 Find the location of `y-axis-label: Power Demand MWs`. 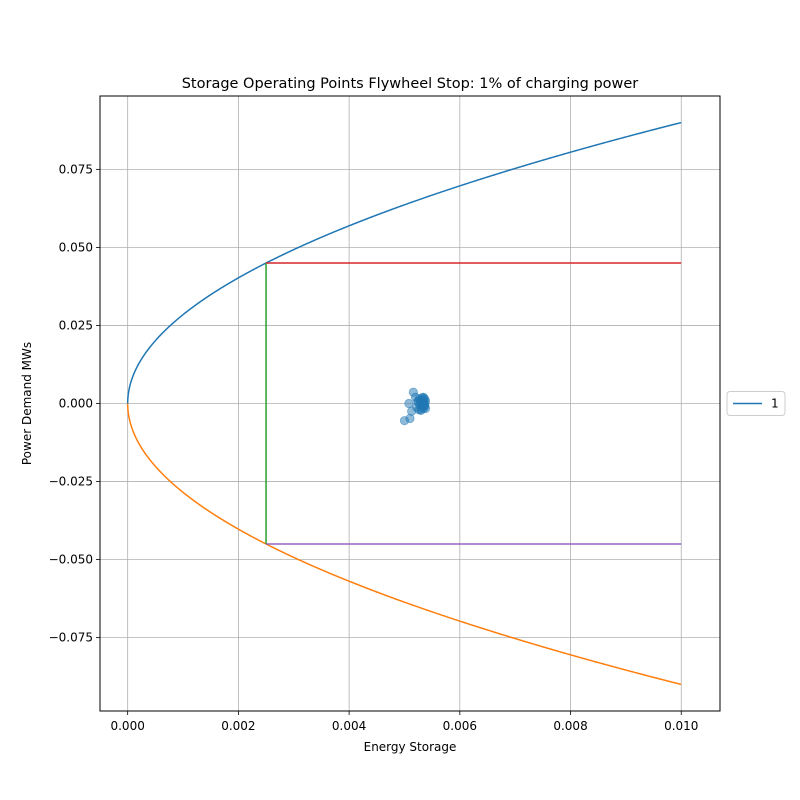

y-axis-label: Power Demand MWs is located at coordinates (27, 403).